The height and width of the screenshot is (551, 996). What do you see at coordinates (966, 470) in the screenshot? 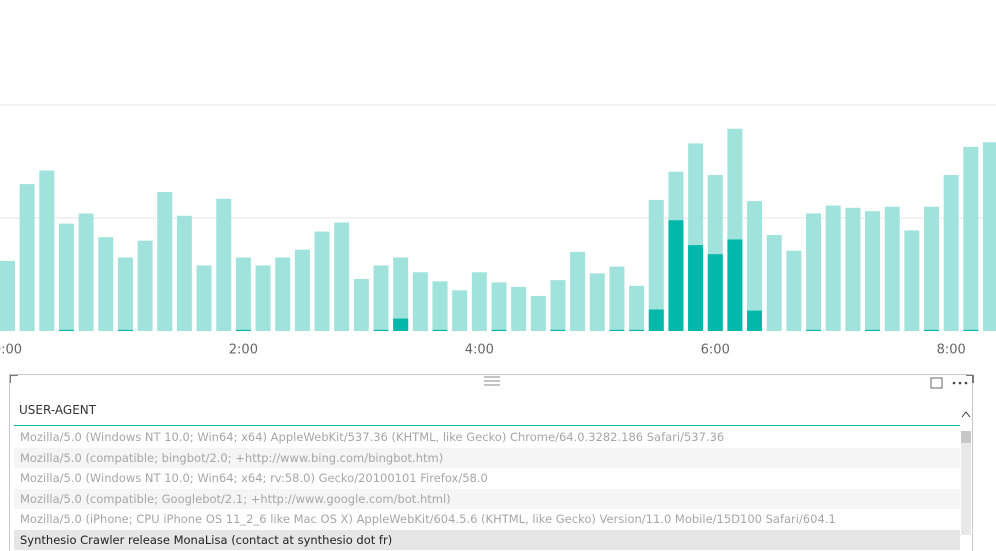
I see `scrollbar` at bounding box center [966, 470].